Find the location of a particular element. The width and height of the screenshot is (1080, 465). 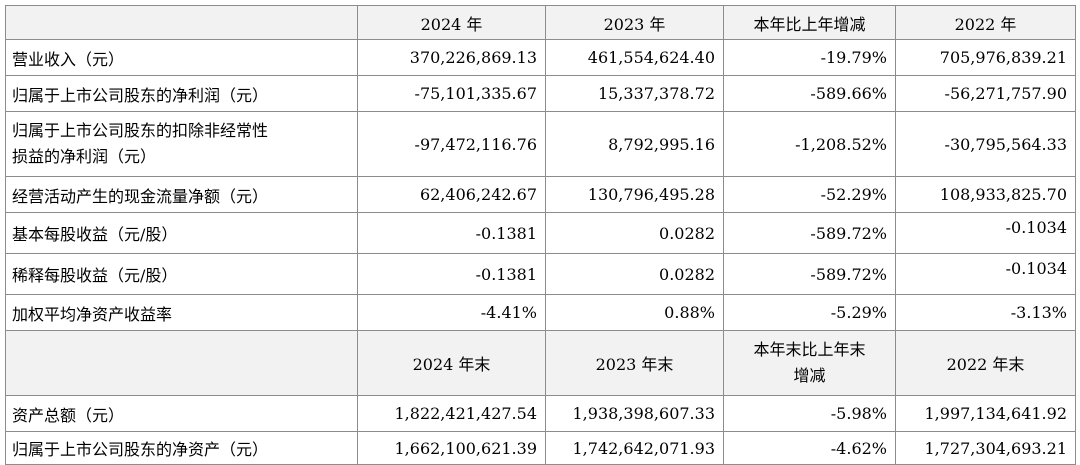

header-yoy-change: 本年比上年增减 is located at coordinates (809, 22).